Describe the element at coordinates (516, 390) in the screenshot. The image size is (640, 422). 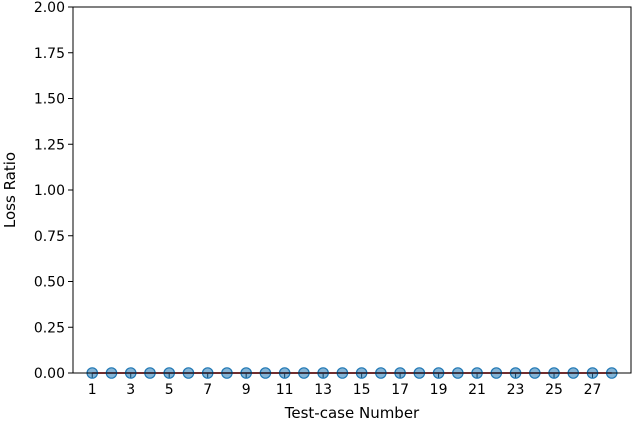
I see `x-tick-label: 23` at that location.